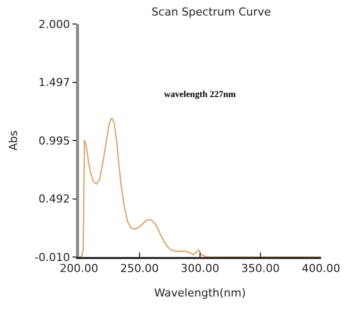 The width and height of the screenshot is (352, 310). Describe the element at coordinates (200, 268) in the screenshot. I see `x-tick-label: 300.00` at that location.